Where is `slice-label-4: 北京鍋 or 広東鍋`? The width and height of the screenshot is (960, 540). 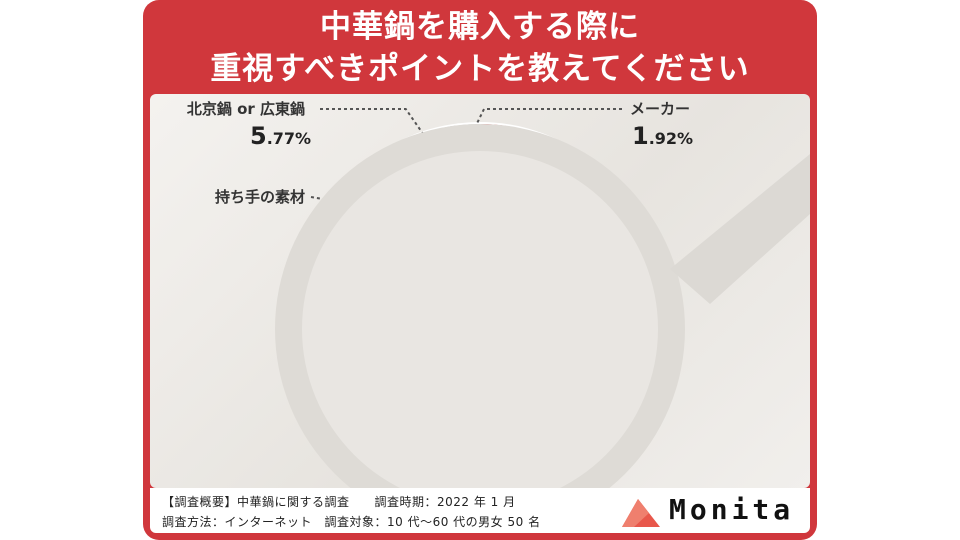
slice-label-4: 北京鍋 or 広東鍋 is located at coordinates (246, 109).